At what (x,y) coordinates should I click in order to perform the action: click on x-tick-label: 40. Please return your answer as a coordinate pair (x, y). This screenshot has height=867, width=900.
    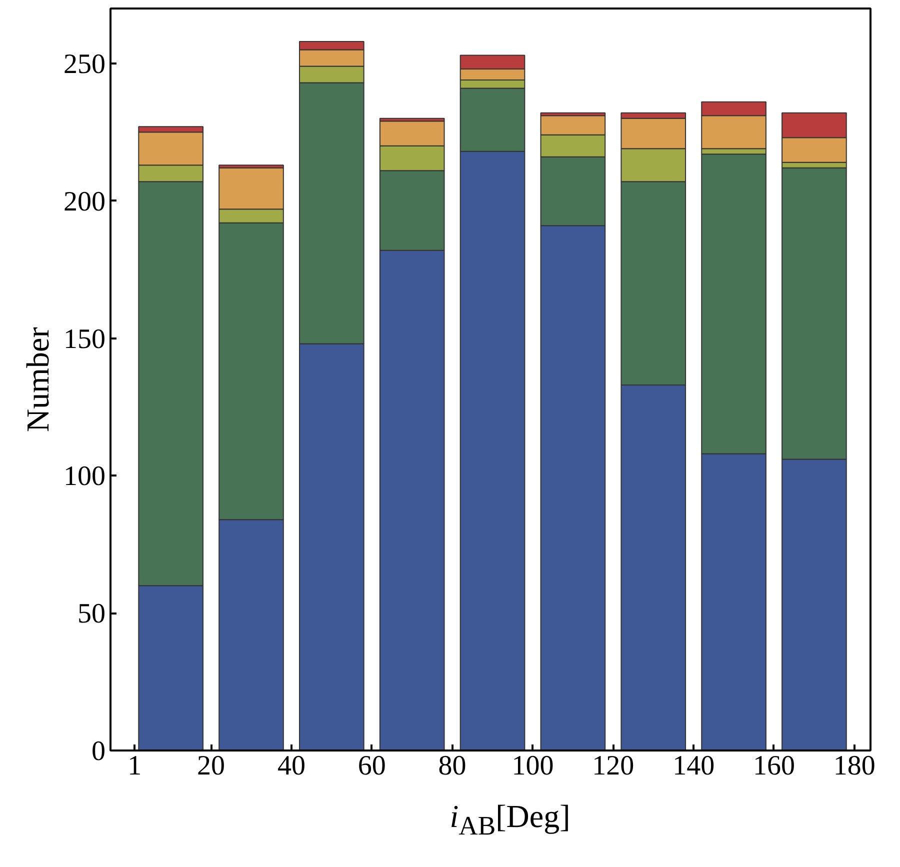
    Looking at the image, I should click on (291, 766).